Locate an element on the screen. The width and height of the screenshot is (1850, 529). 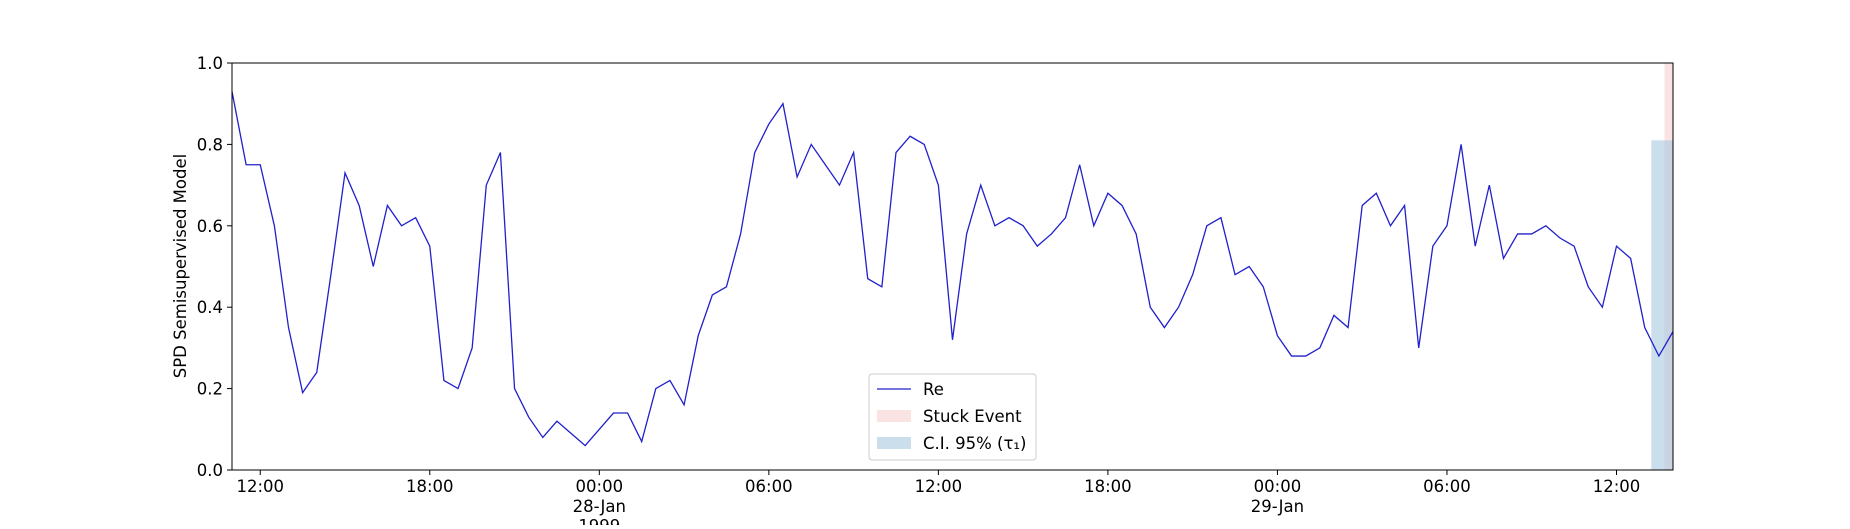
x-tick-label: 00:00 29-Jan is located at coordinates (1277, 496).